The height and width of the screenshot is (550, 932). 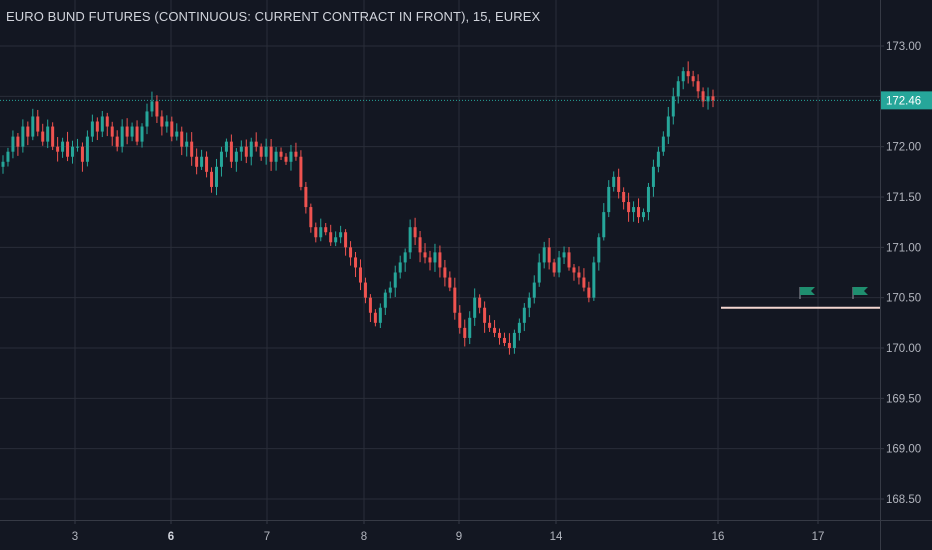 I want to click on time-axis: 3 6 7 8 9 14 16 17, so click(x=448, y=531).